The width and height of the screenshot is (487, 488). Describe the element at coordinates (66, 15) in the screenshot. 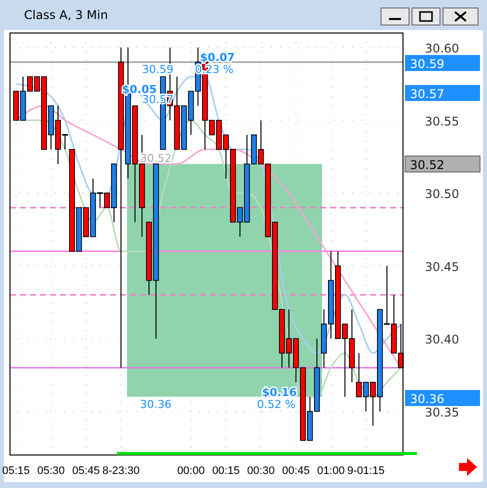

I see `chart-title: Class A, 3 Min` at that location.